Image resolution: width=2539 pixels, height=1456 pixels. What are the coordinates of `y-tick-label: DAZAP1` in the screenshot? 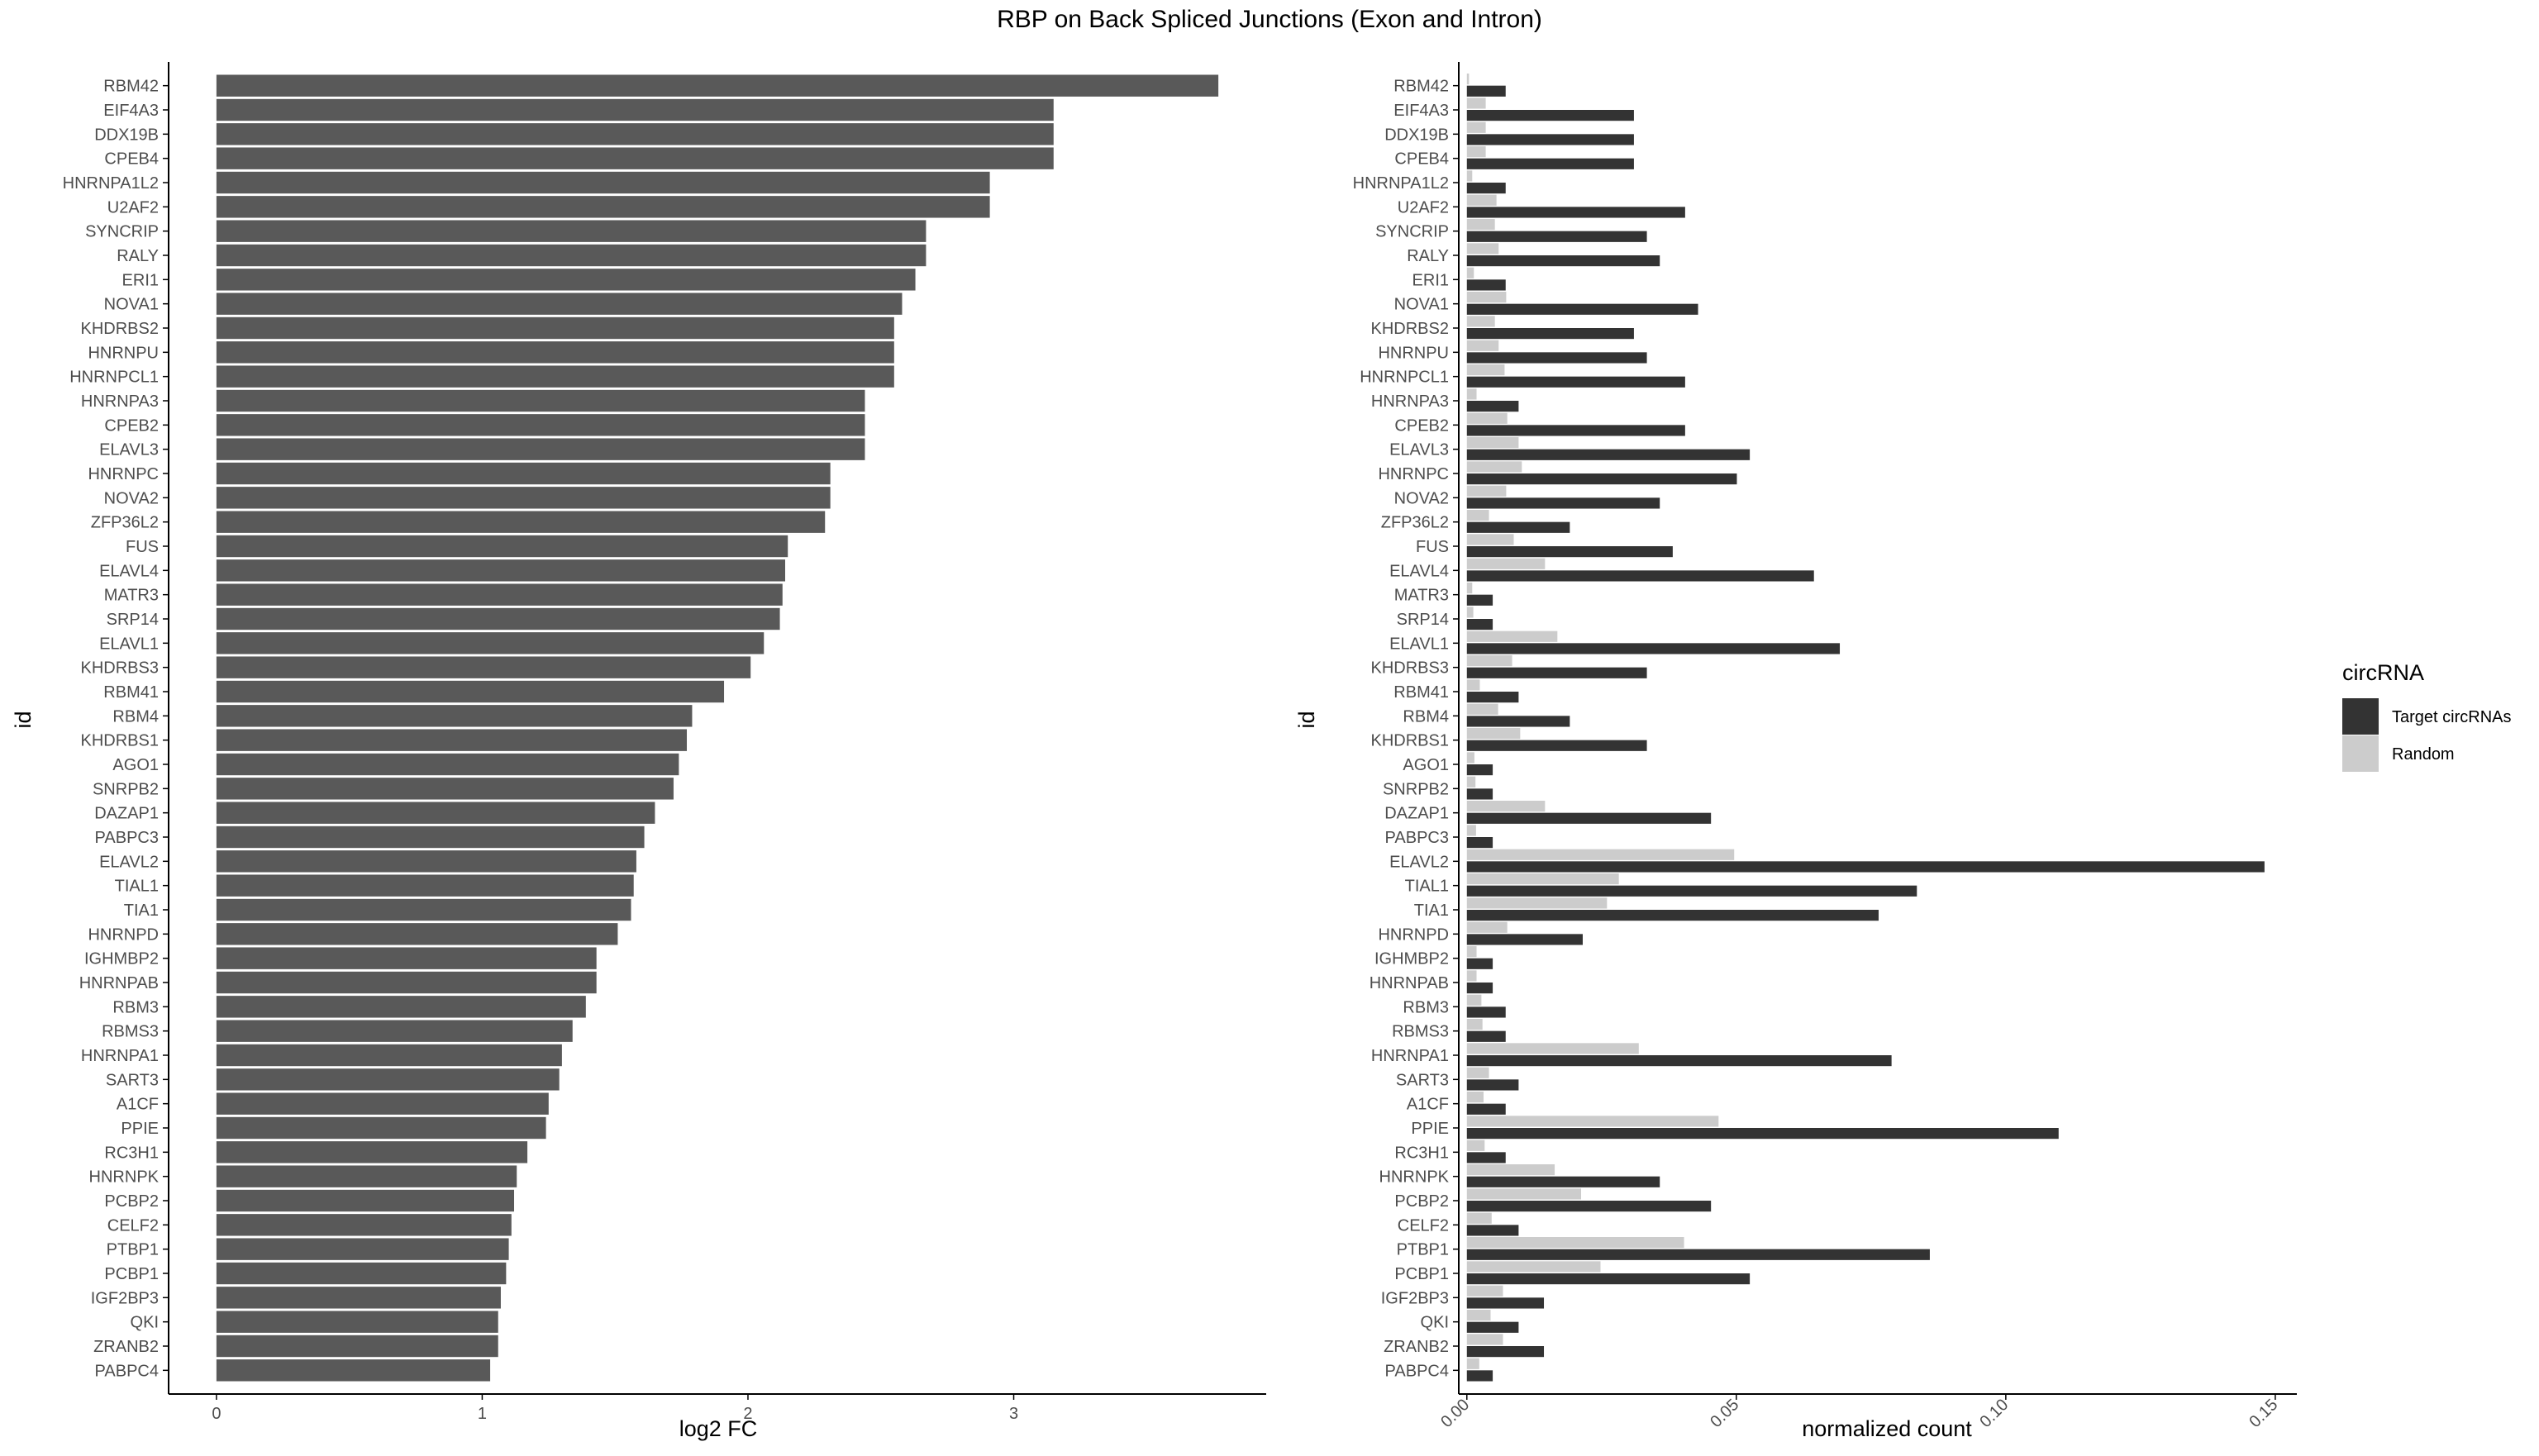 It's located at (127, 814).